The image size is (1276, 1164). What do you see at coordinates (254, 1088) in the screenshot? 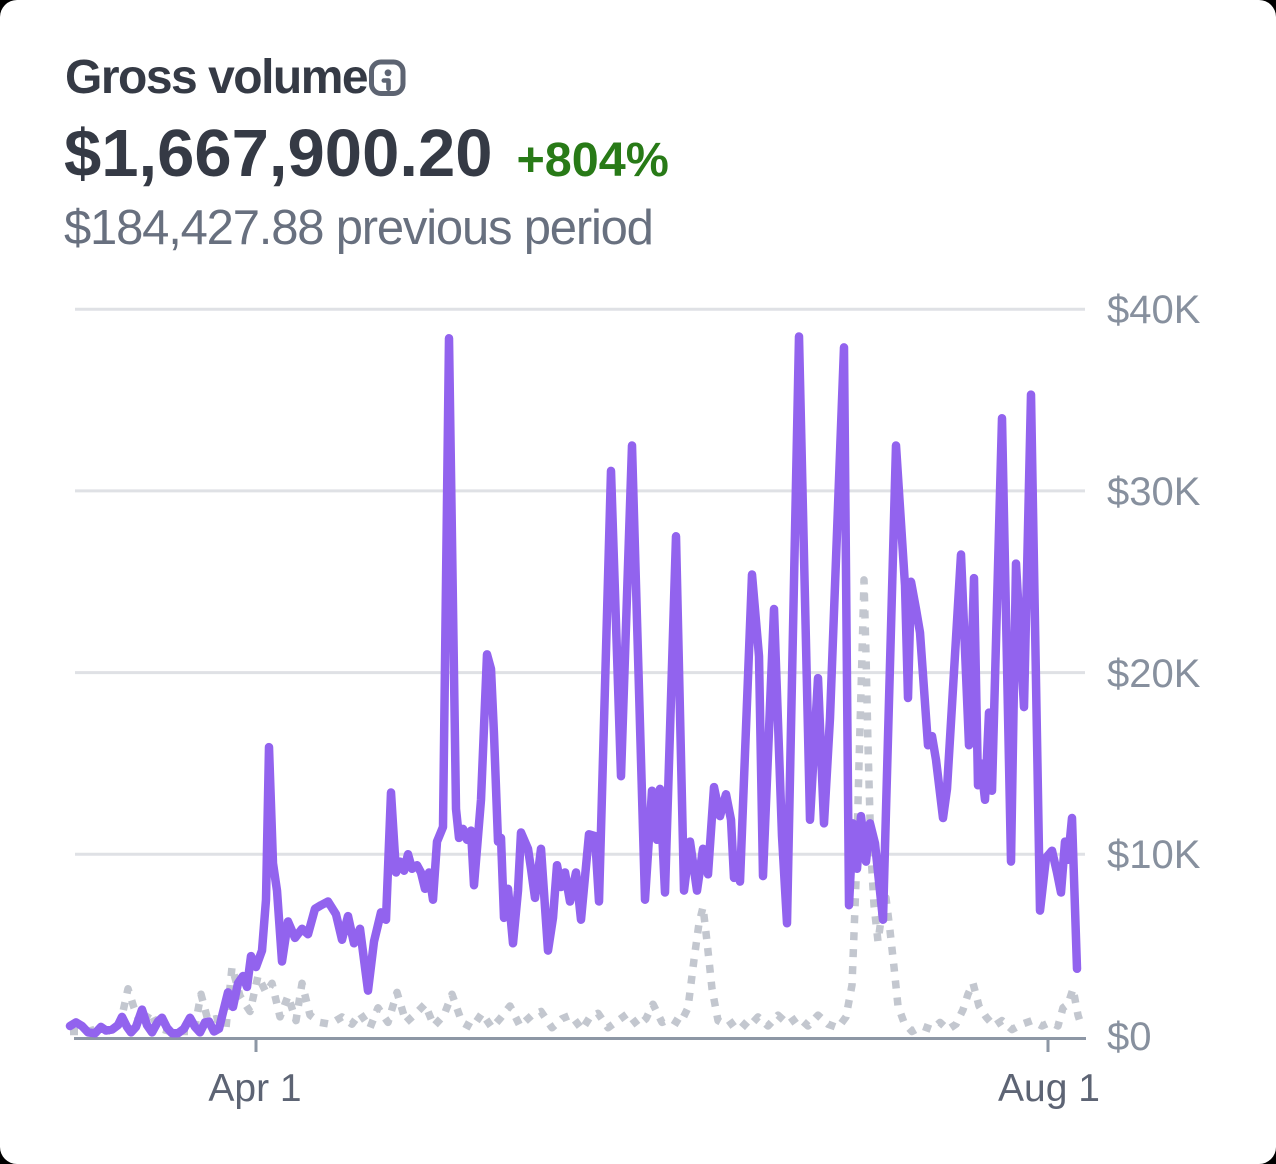
I see `svg-text: Apr 1` at bounding box center [254, 1088].